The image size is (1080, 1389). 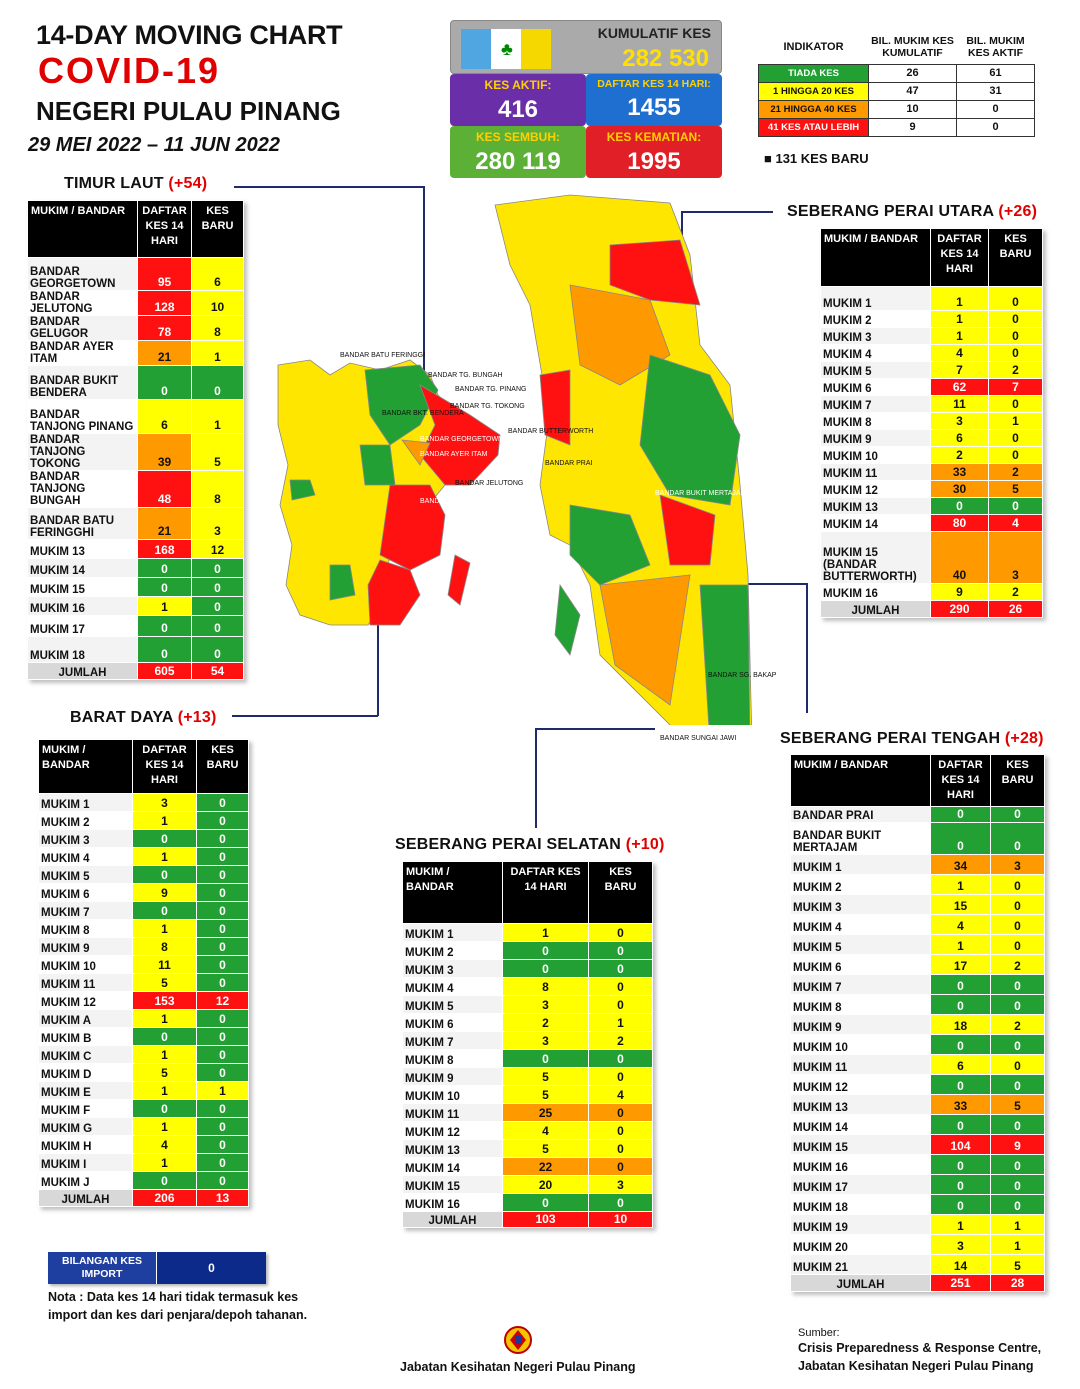 I want to click on legend-label: TIADA KES, so click(x=813, y=73).